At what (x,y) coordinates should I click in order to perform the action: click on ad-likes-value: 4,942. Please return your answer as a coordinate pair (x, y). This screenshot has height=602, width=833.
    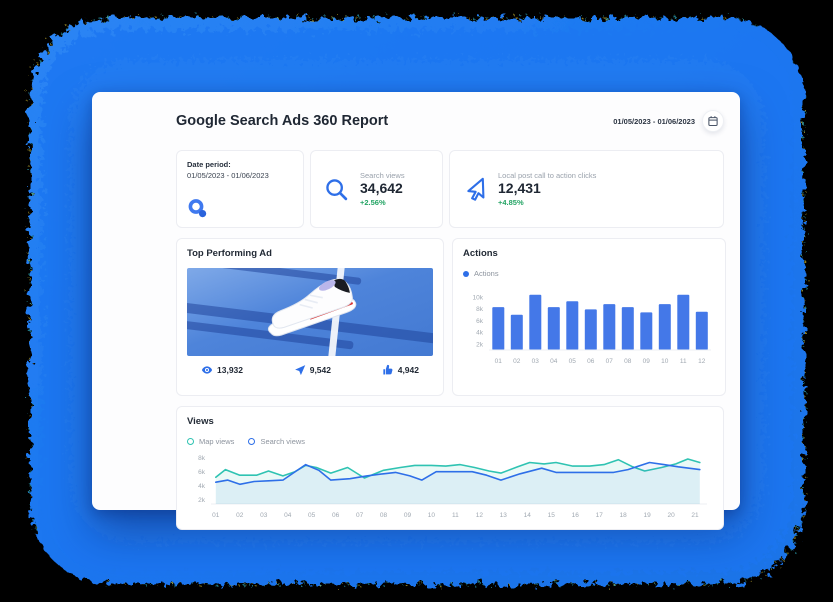
    Looking at the image, I should click on (408, 370).